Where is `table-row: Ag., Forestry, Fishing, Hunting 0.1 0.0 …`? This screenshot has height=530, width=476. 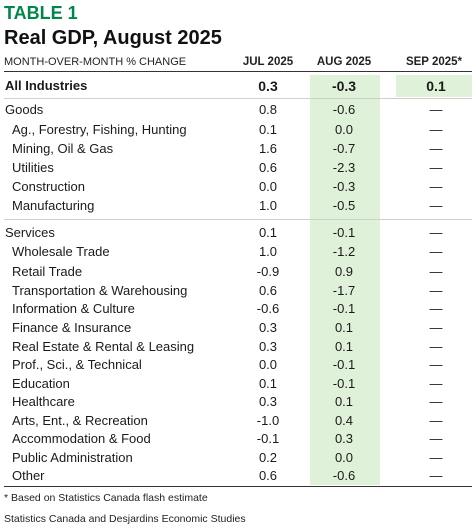
table-row: Ag., Forestry, Fishing, Hunting 0.1 0.0 … is located at coordinates (238, 131).